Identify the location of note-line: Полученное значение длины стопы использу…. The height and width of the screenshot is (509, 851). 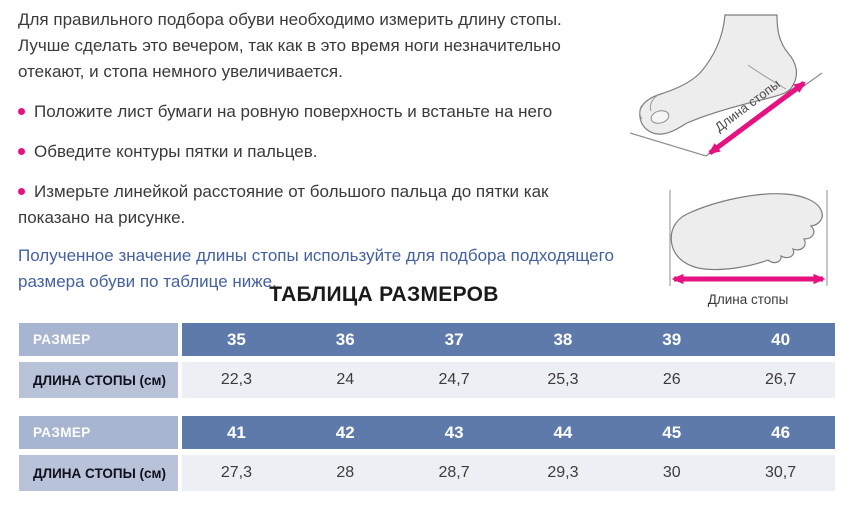
(316, 255).